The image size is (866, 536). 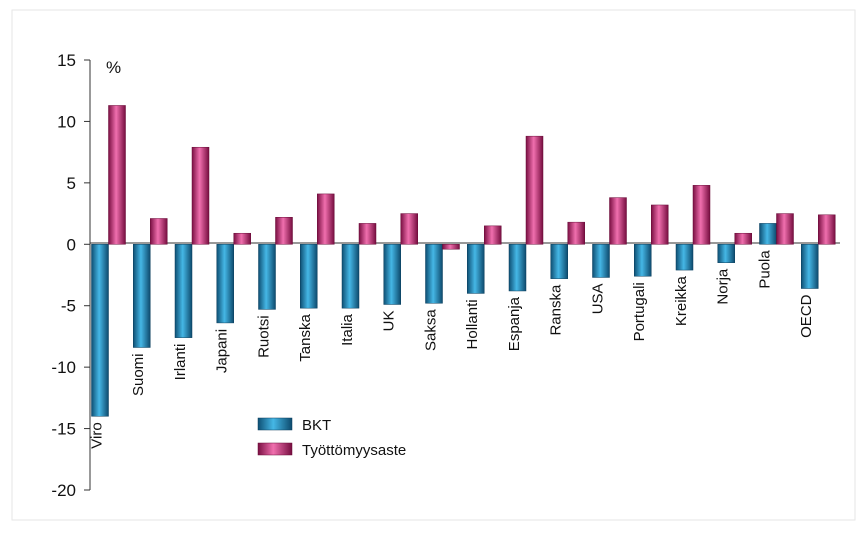 I want to click on y-axis-unit-label: %, so click(x=113, y=67).